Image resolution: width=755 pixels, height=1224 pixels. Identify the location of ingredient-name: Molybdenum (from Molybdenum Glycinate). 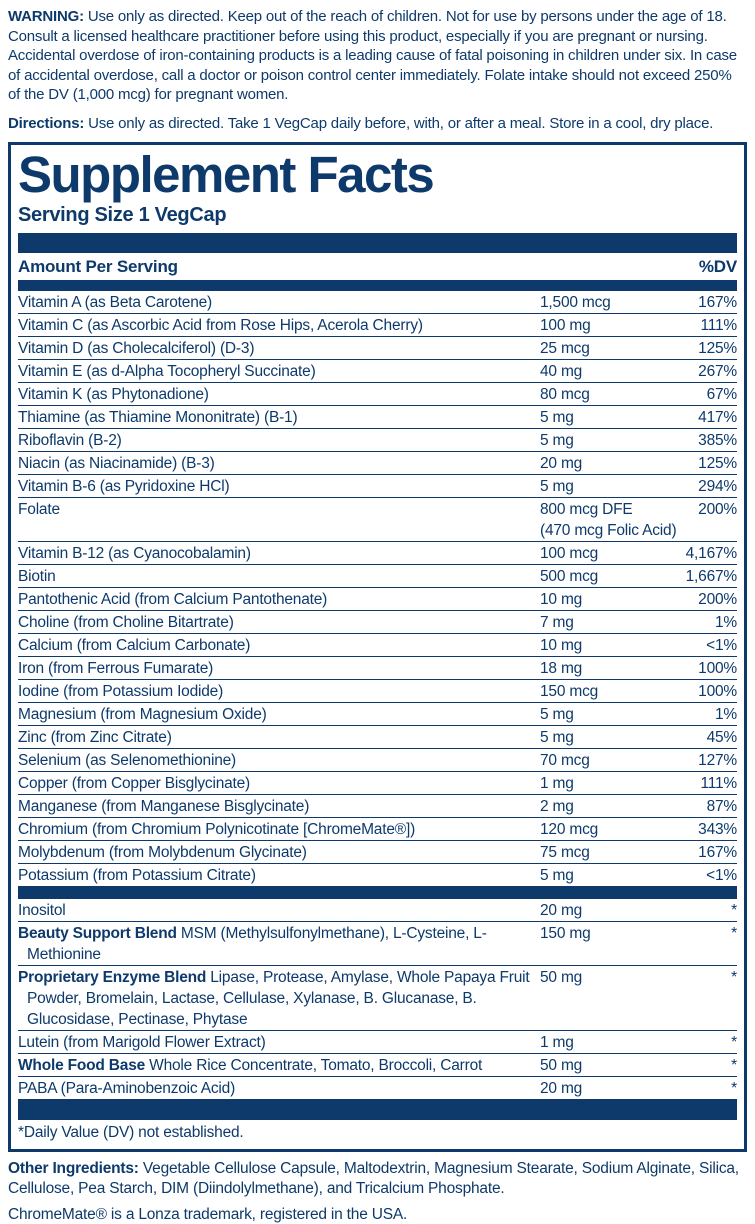
(162, 852).